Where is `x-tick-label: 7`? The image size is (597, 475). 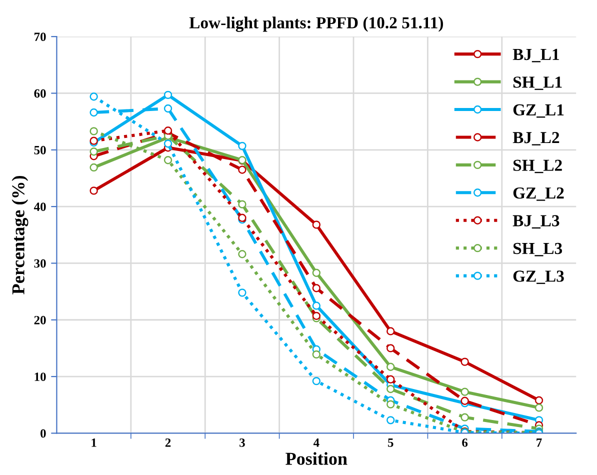 x-tick-label: 7 is located at coordinates (539, 442).